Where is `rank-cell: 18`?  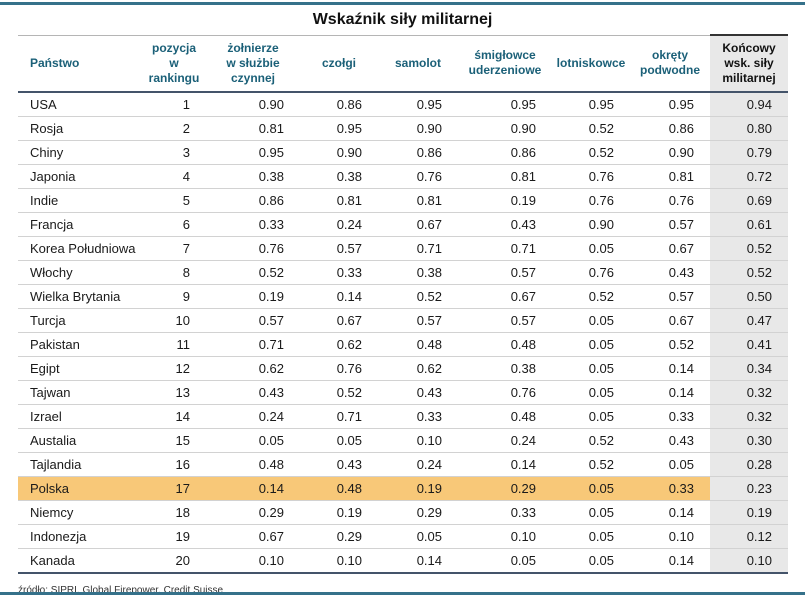
rank-cell: 18 is located at coordinates (174, 512).